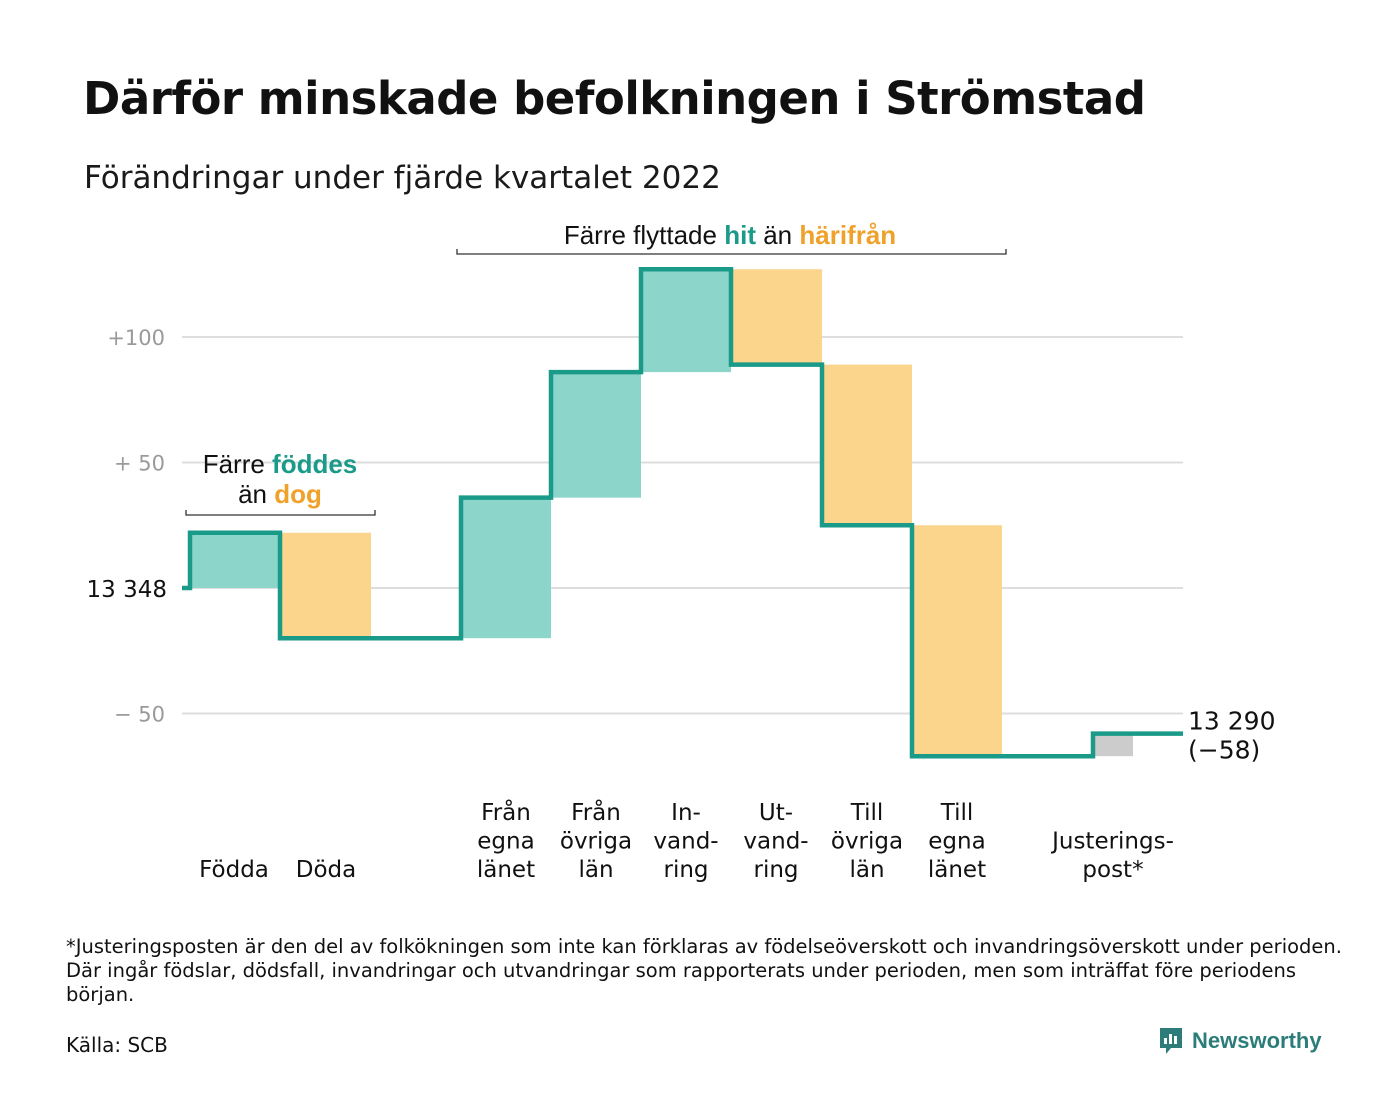 This screenshot has height=1120, width=1400. Describe the element at coordinates (775, 841) in the screenshot. I see `x-label-utvandring: Ut-vand-ring` at that location.